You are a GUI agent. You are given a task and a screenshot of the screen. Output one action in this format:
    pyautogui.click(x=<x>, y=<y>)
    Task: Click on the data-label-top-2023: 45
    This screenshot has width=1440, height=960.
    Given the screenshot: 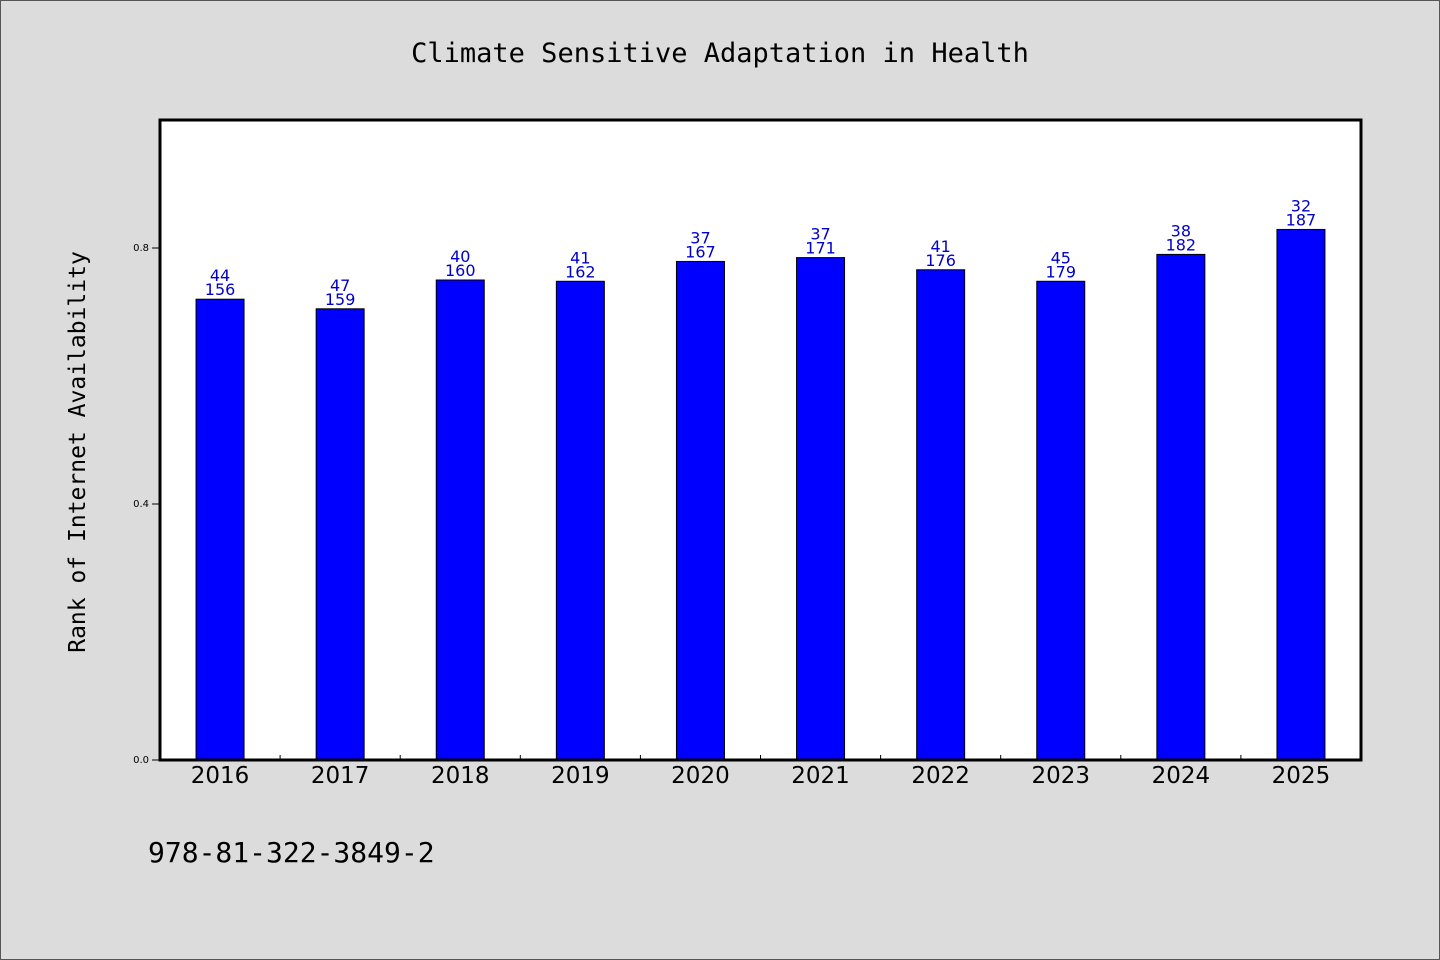 What is the action you would take?
    pyautogui.click(x=1061, y=257)
    